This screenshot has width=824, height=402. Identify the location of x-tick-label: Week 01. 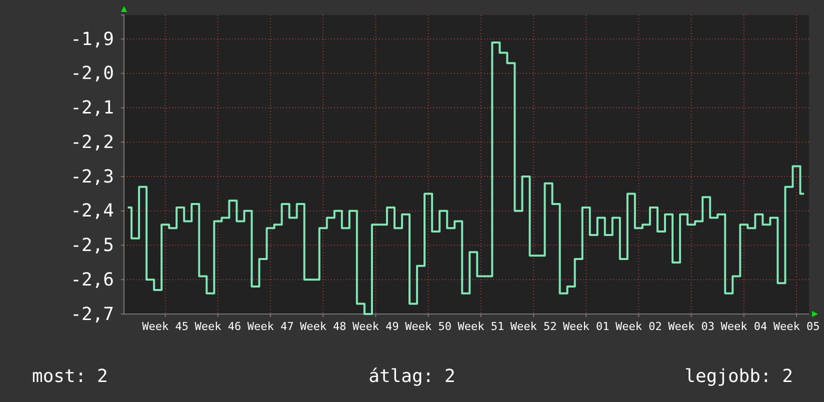
(586, 326).